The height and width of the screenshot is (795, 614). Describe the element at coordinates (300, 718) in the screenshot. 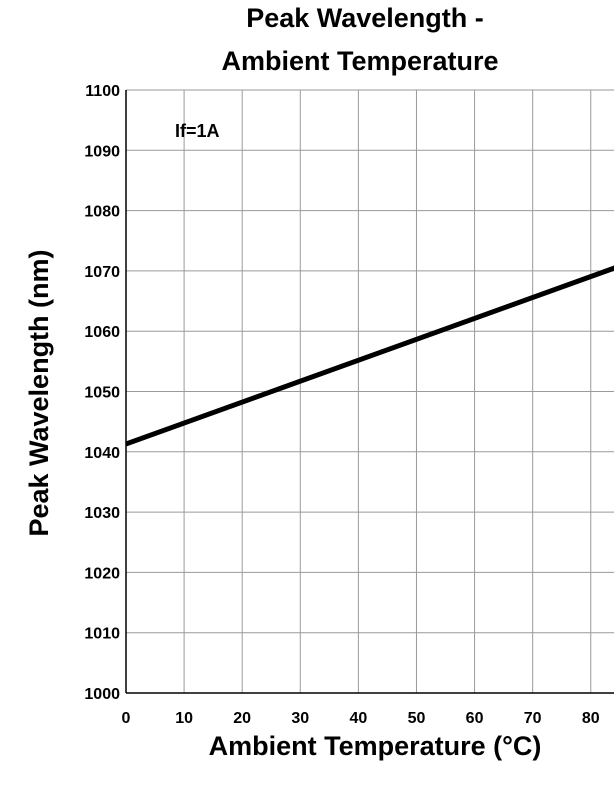

I see `x-tick-label-30: 30` at that location.